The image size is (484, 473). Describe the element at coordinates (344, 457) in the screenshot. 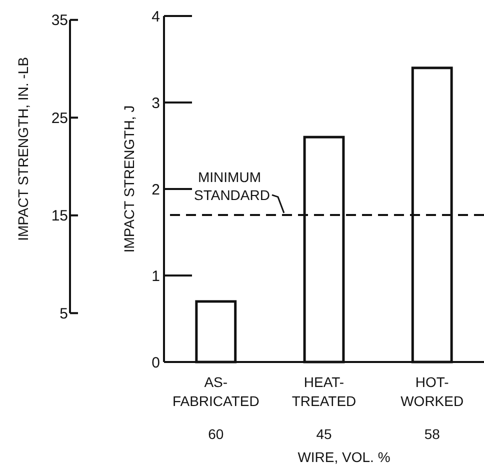

I see `x-axis-title: WIRE, VOL. %` at that location.